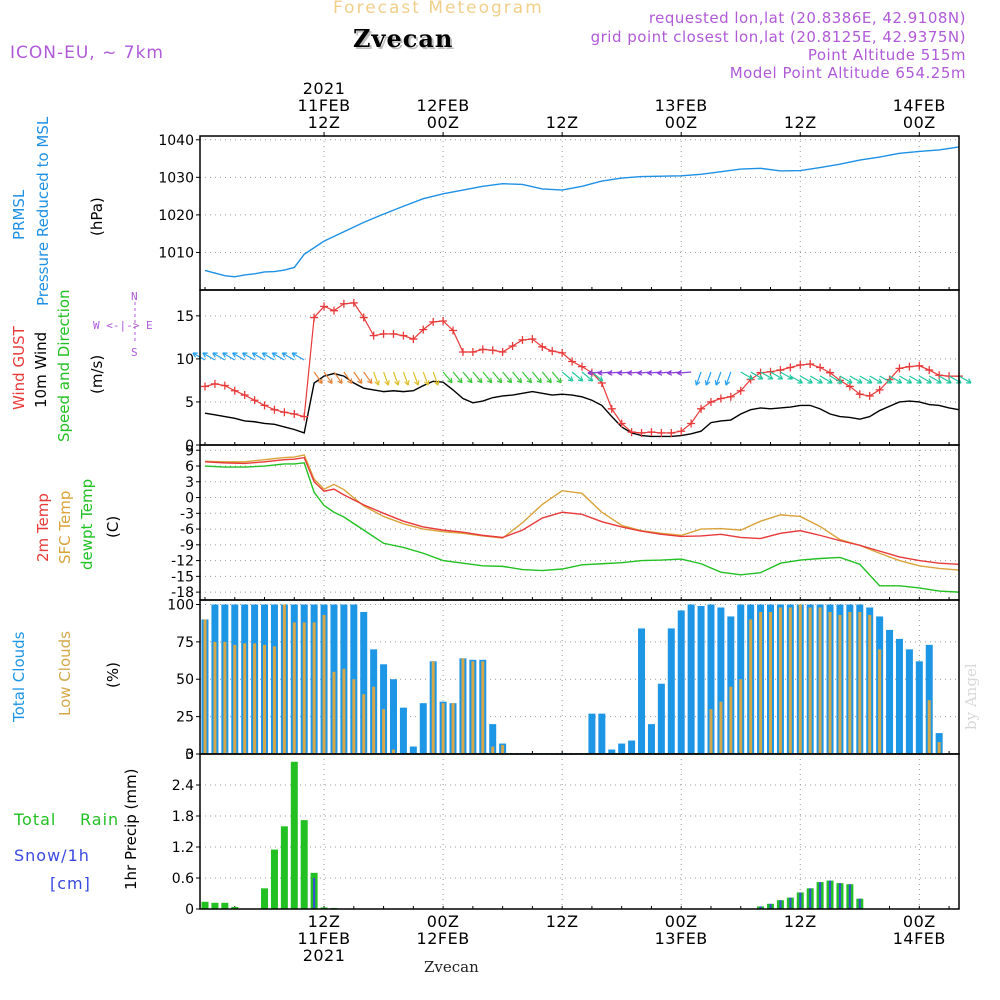 Image resolution: width=1000 pixels, height=1000 pixels. Describe the element at coordinates (134, 296) in the screenshot. I see `compass-north: N` at that location.